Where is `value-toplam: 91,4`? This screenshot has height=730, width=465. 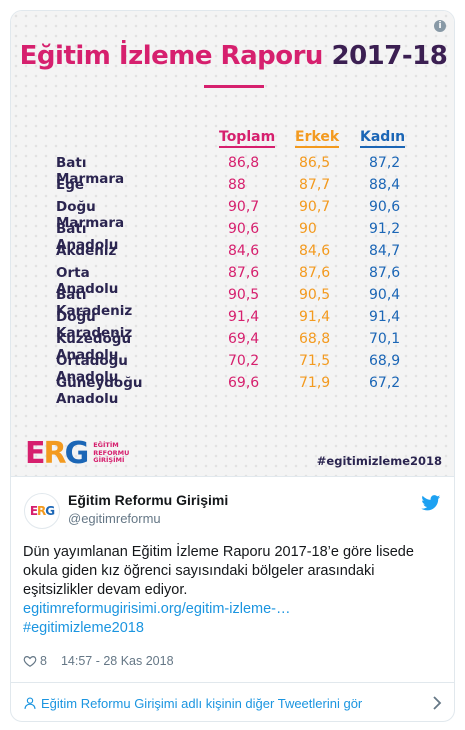
value-toplam: 91,4 is located at coordinates (244, 317).